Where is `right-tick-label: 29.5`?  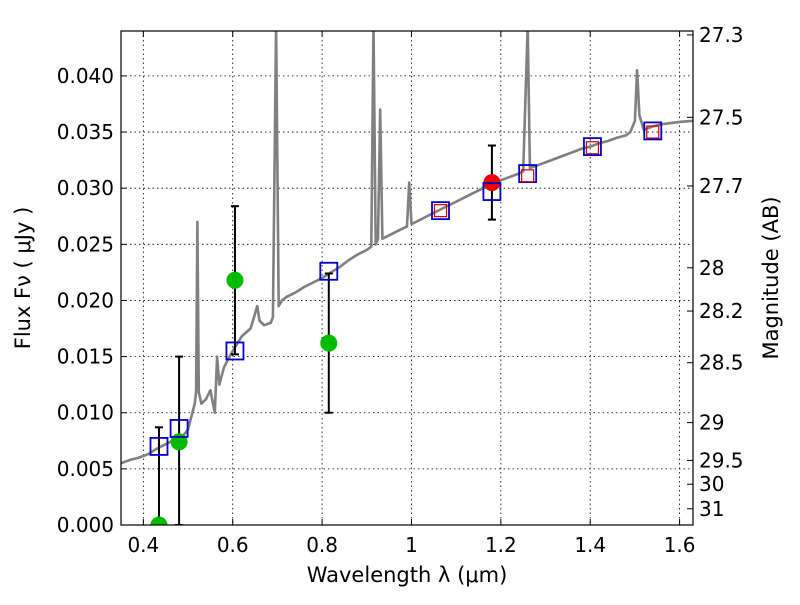 right-tick-label: 29.5 is located at coordinates (721, 460).